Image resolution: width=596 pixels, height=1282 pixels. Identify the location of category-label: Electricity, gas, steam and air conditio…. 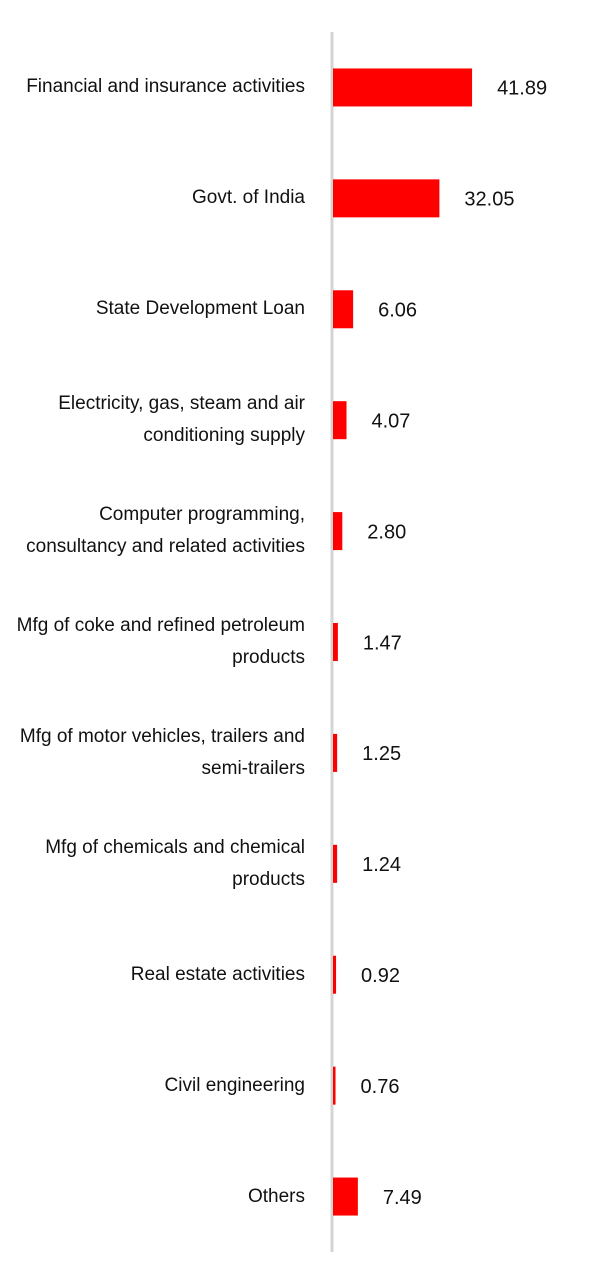
(181, 420).